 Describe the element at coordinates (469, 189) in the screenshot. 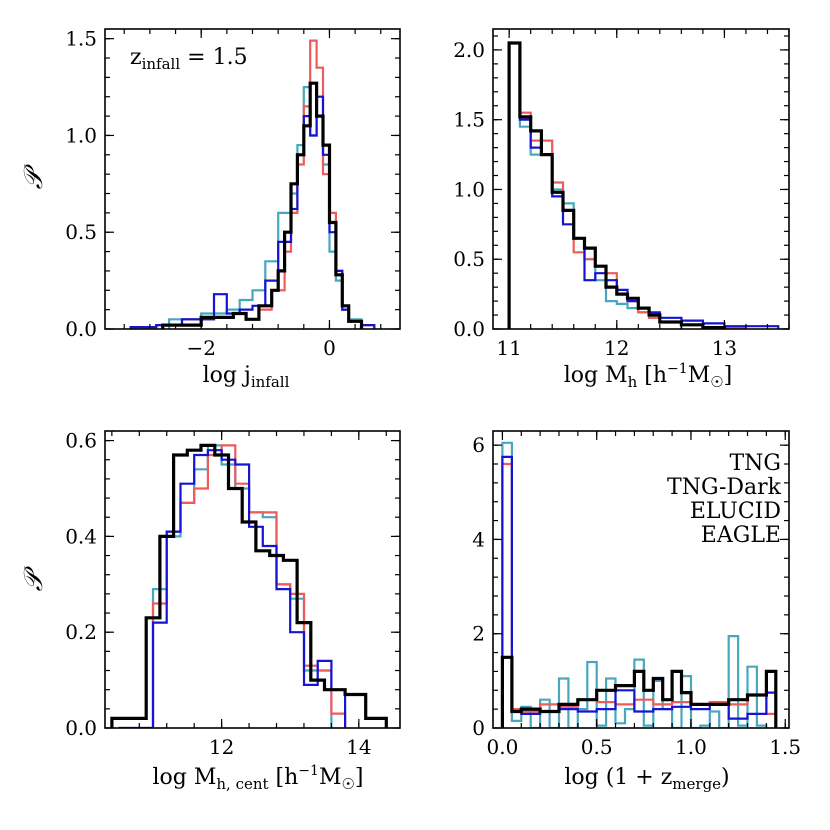

I see `y-tick-label-Mh: 1.0` at that location.